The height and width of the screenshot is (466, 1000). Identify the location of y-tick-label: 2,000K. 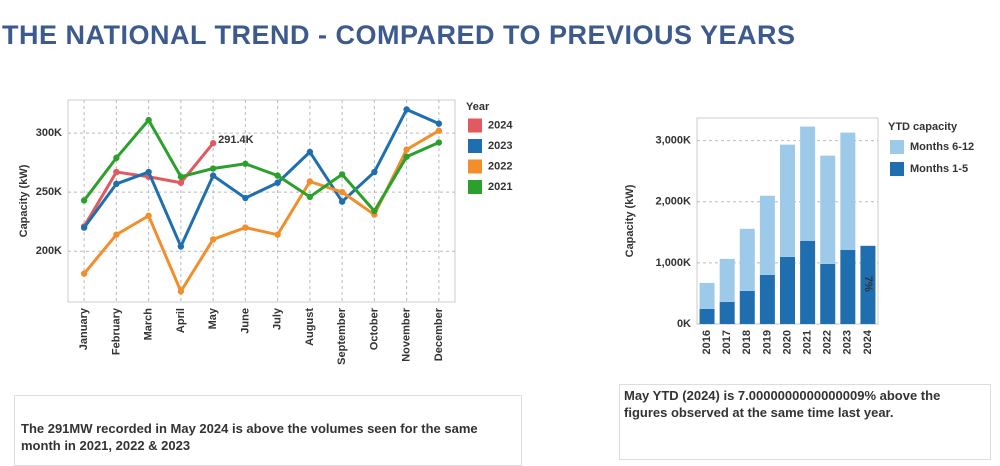
(674, 202).